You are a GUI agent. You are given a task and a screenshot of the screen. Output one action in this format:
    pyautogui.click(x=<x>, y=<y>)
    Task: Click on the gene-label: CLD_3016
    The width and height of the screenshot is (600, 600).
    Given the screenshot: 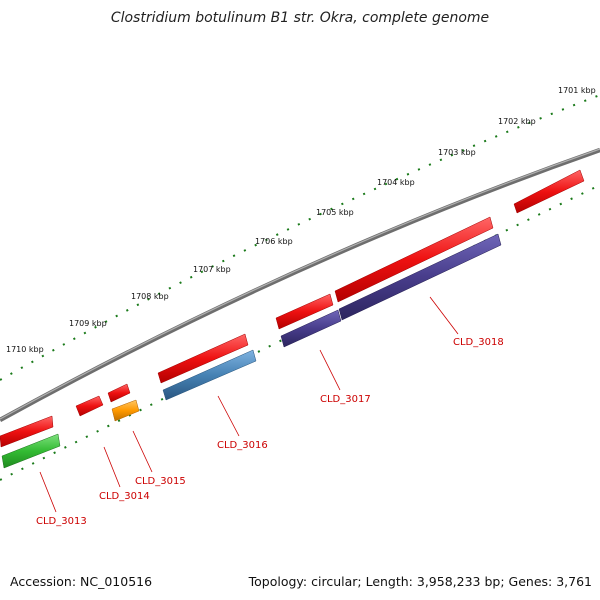 What is the action you would take?
    pyautogui.click(x=242, y=445)
    